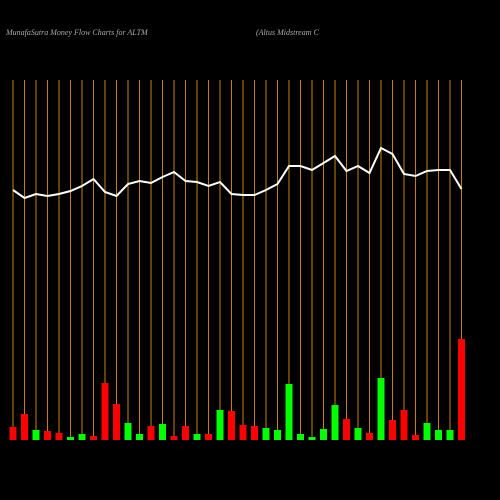 The height and width of the screenshot is (500, 500). Describe the element at coordinates (77, 32) in the screenshot. I see `chart-title: MunafaSutra Money Flow Charts for ALTM` at that location.